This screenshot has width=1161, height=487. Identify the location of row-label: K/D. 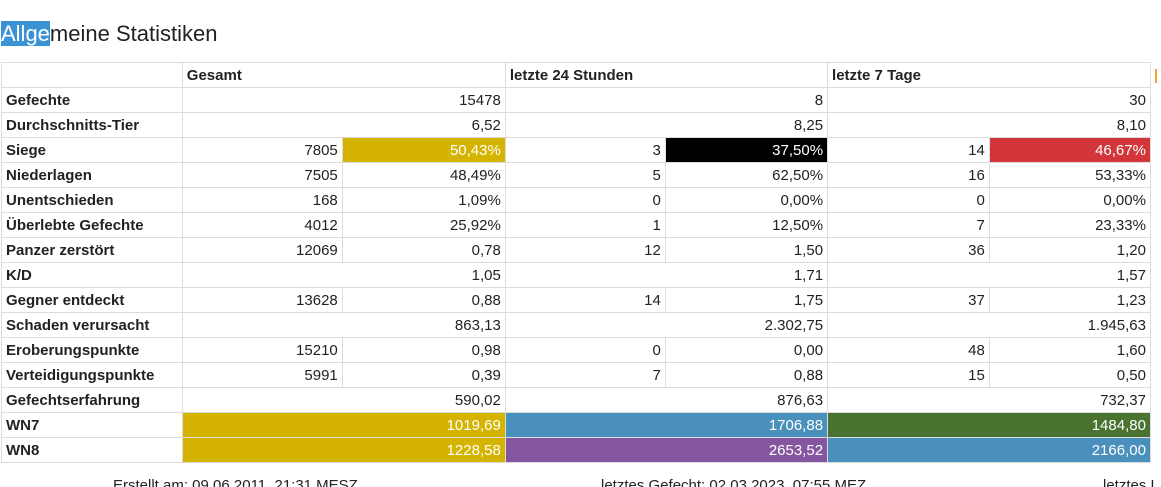
(92, 275).